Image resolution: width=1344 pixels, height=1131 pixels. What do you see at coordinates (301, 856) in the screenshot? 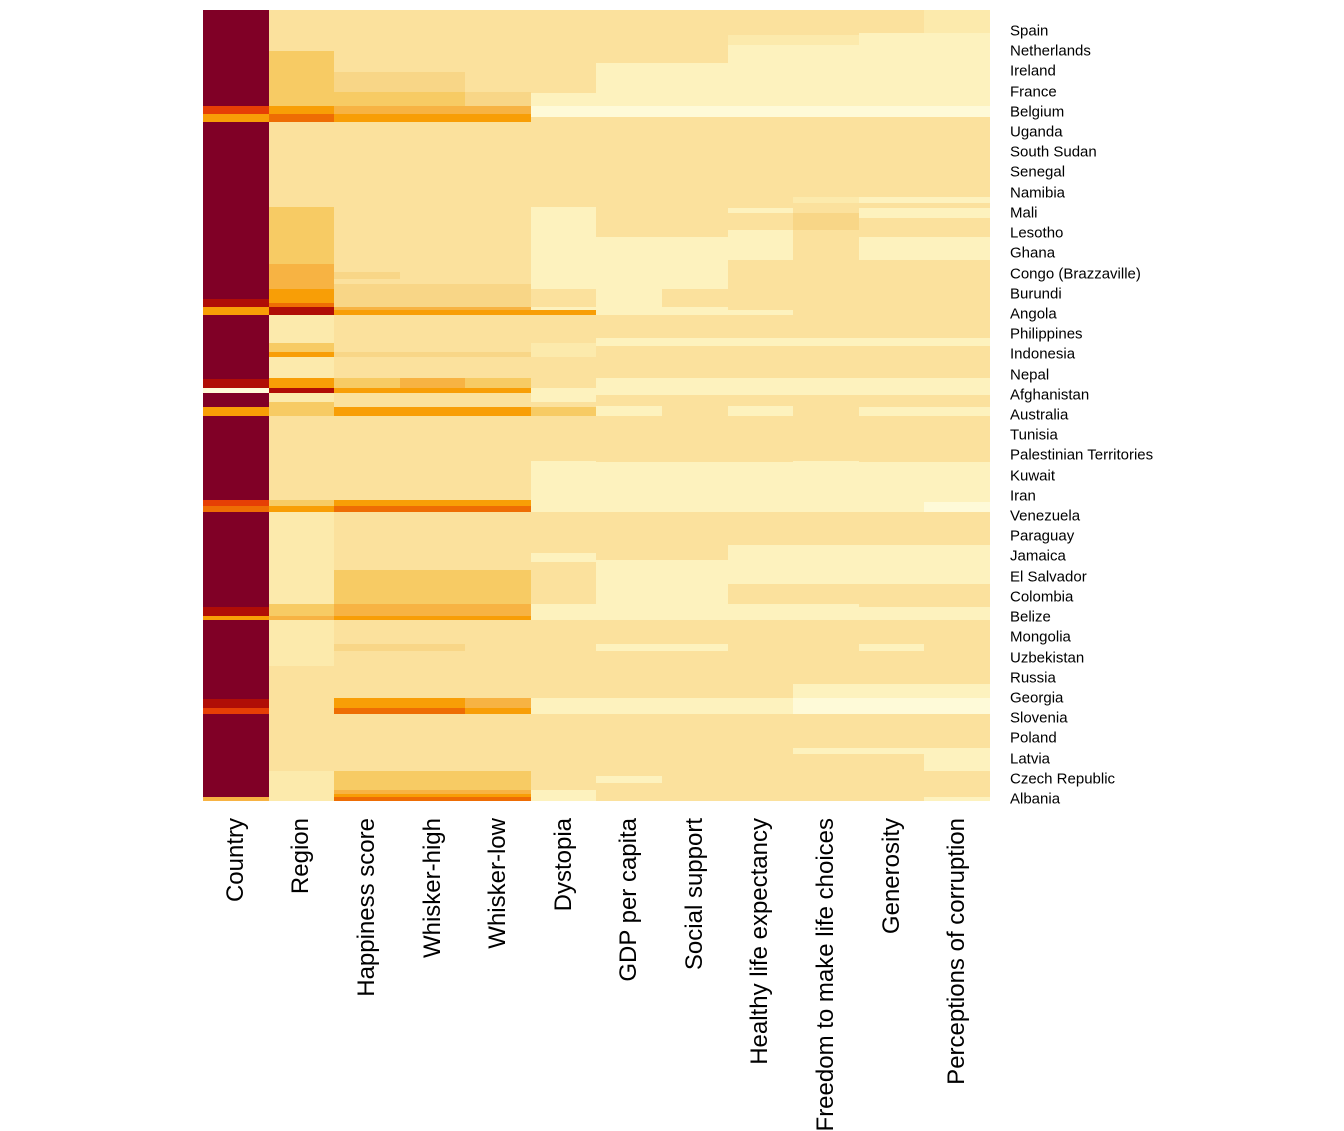
I see `col-label: Region` at bounding box center [301, 856].